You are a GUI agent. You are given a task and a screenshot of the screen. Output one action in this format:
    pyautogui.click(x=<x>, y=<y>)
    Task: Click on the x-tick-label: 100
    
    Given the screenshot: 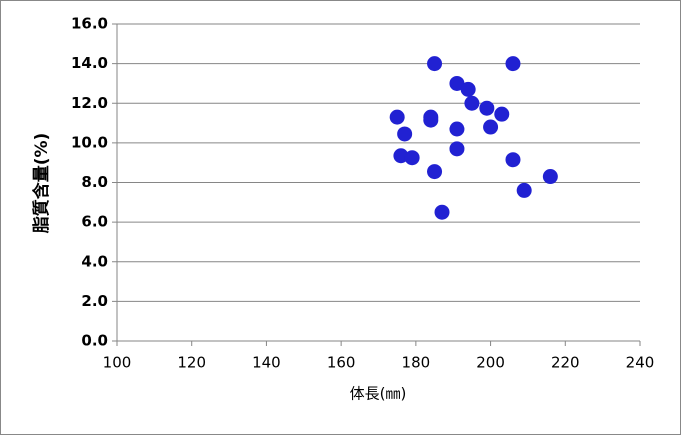 What is the action you would take?
    pyautogui.click(x=117, y=363)
    